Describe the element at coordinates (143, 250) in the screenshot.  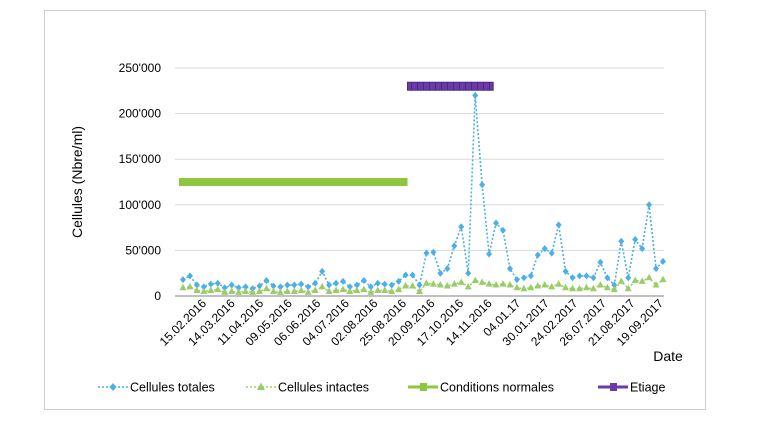
I see `y-tick-label: 50'000` at that location.